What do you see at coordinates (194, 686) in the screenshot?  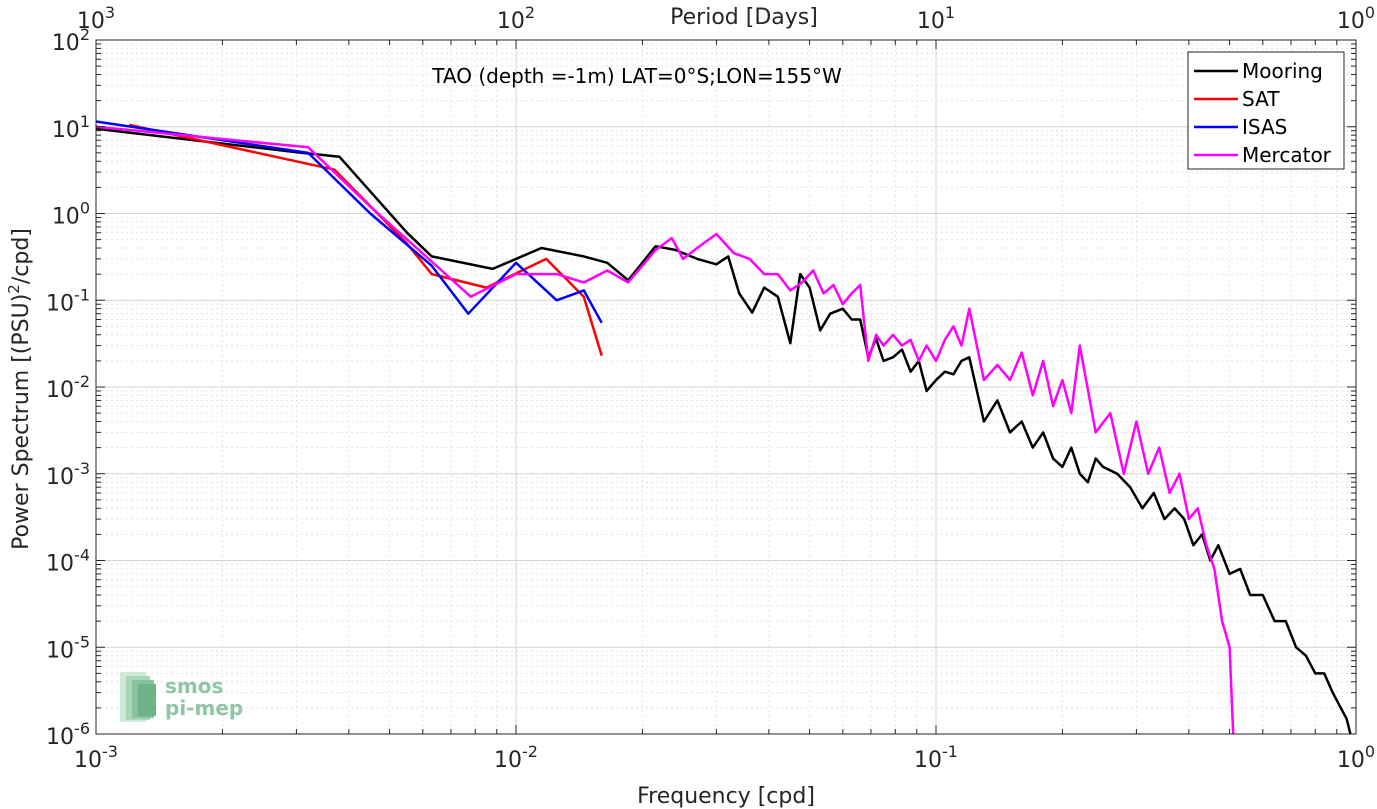 I see `logo-line-1: smos` at bounding box center [194, 686].